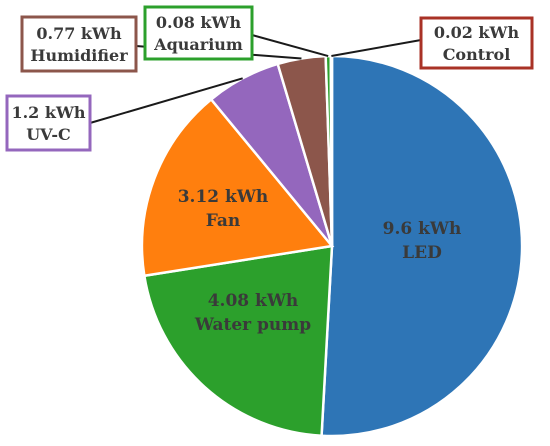 The width and height of the screenshot is (550, 446). I want to click on slice-value-label-led: 9.6 kWh, so click(422, 229).